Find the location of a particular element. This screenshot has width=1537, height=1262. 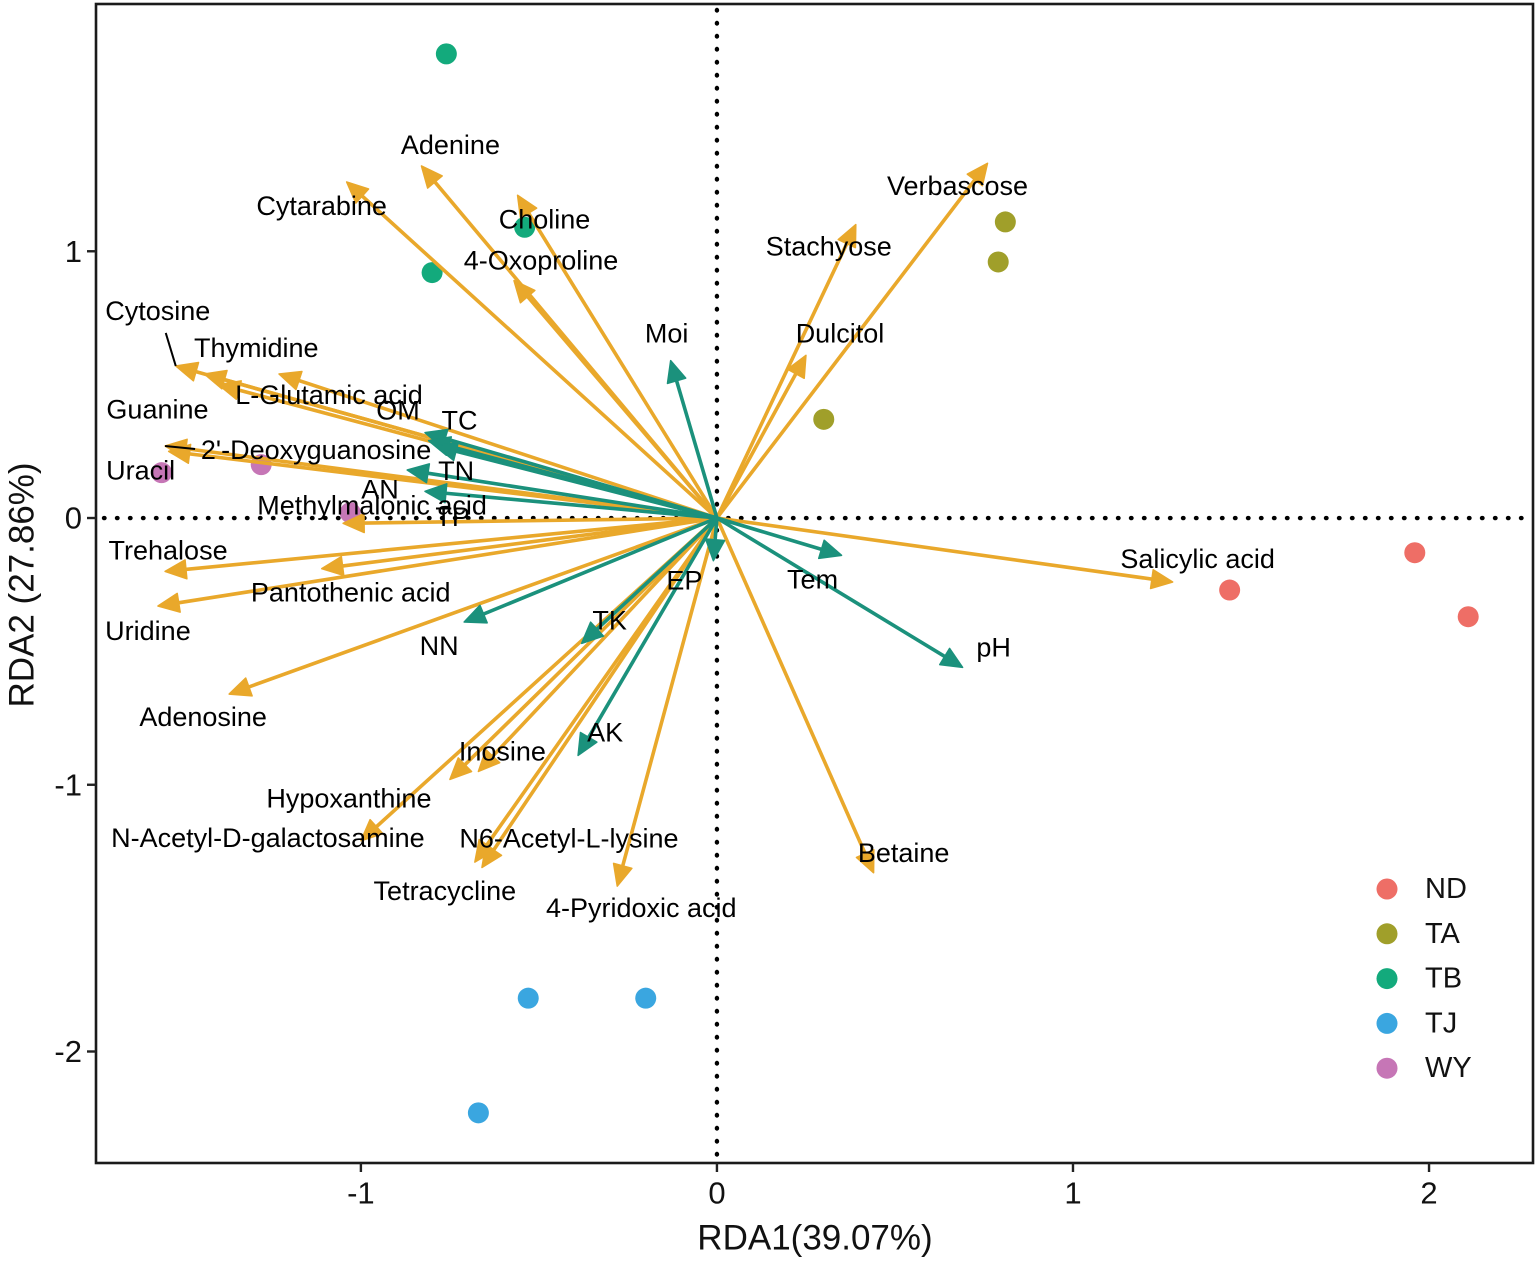

environment-arrow-an is located at coordinates (571, 501).